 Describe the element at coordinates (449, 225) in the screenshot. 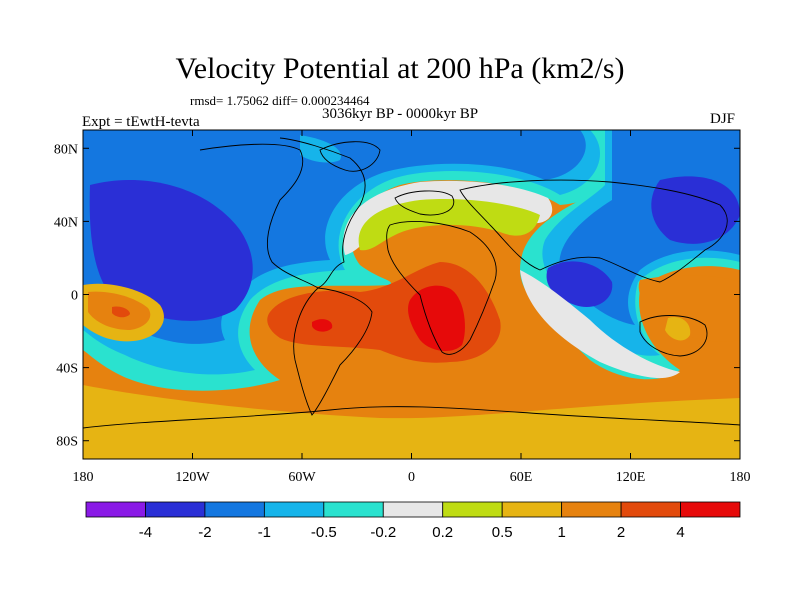

I see `field-atlantic-yellowgreen` at that location.